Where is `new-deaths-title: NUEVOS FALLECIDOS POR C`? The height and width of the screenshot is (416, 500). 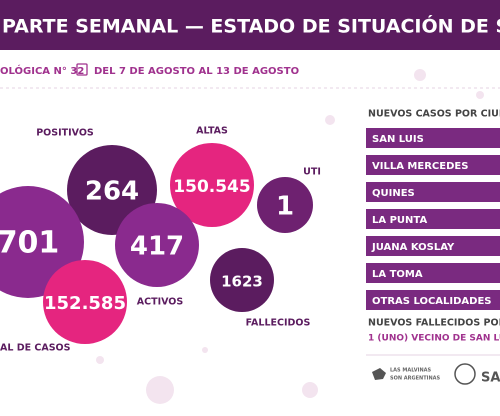
new-deaths-title: NUEVOS FALLECIDOS POR C is located at coordinates (434, 323).